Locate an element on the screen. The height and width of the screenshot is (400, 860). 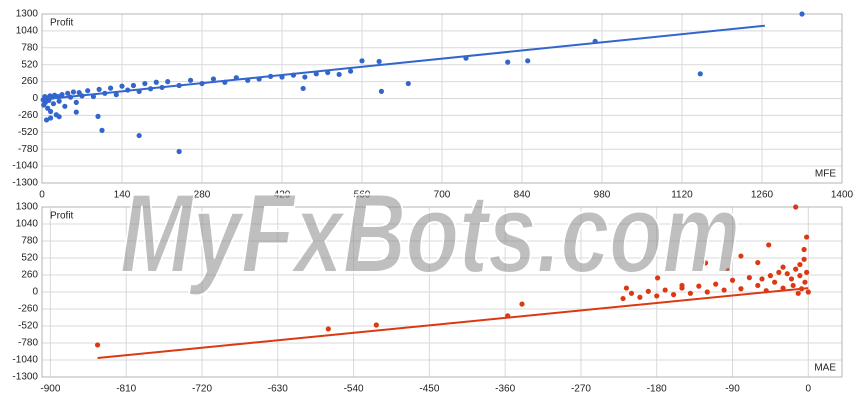
x-tick-label: -180 is located at coordinates (657, 389).